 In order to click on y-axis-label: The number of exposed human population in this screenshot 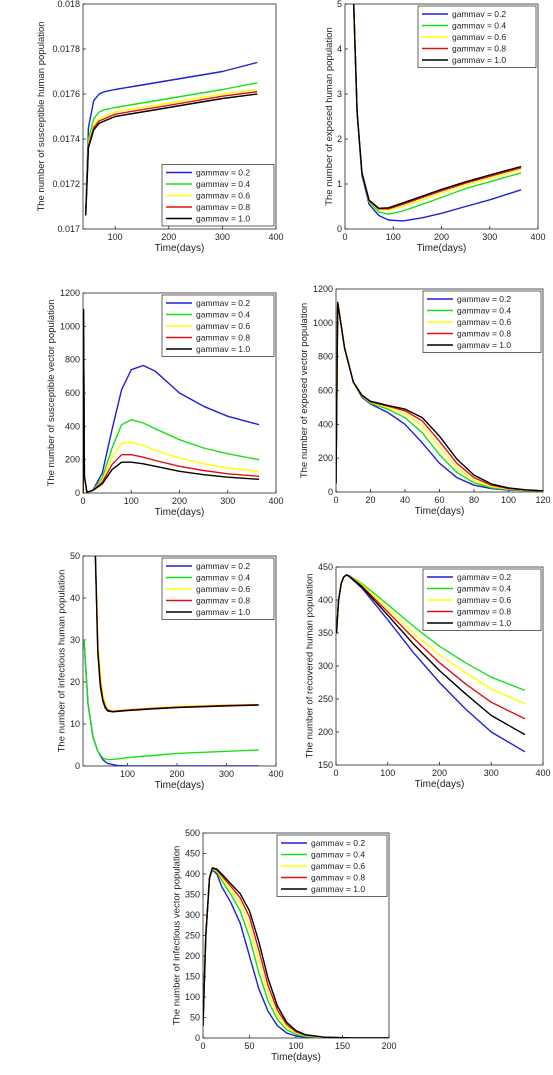, I will do `click(329, 116)`.